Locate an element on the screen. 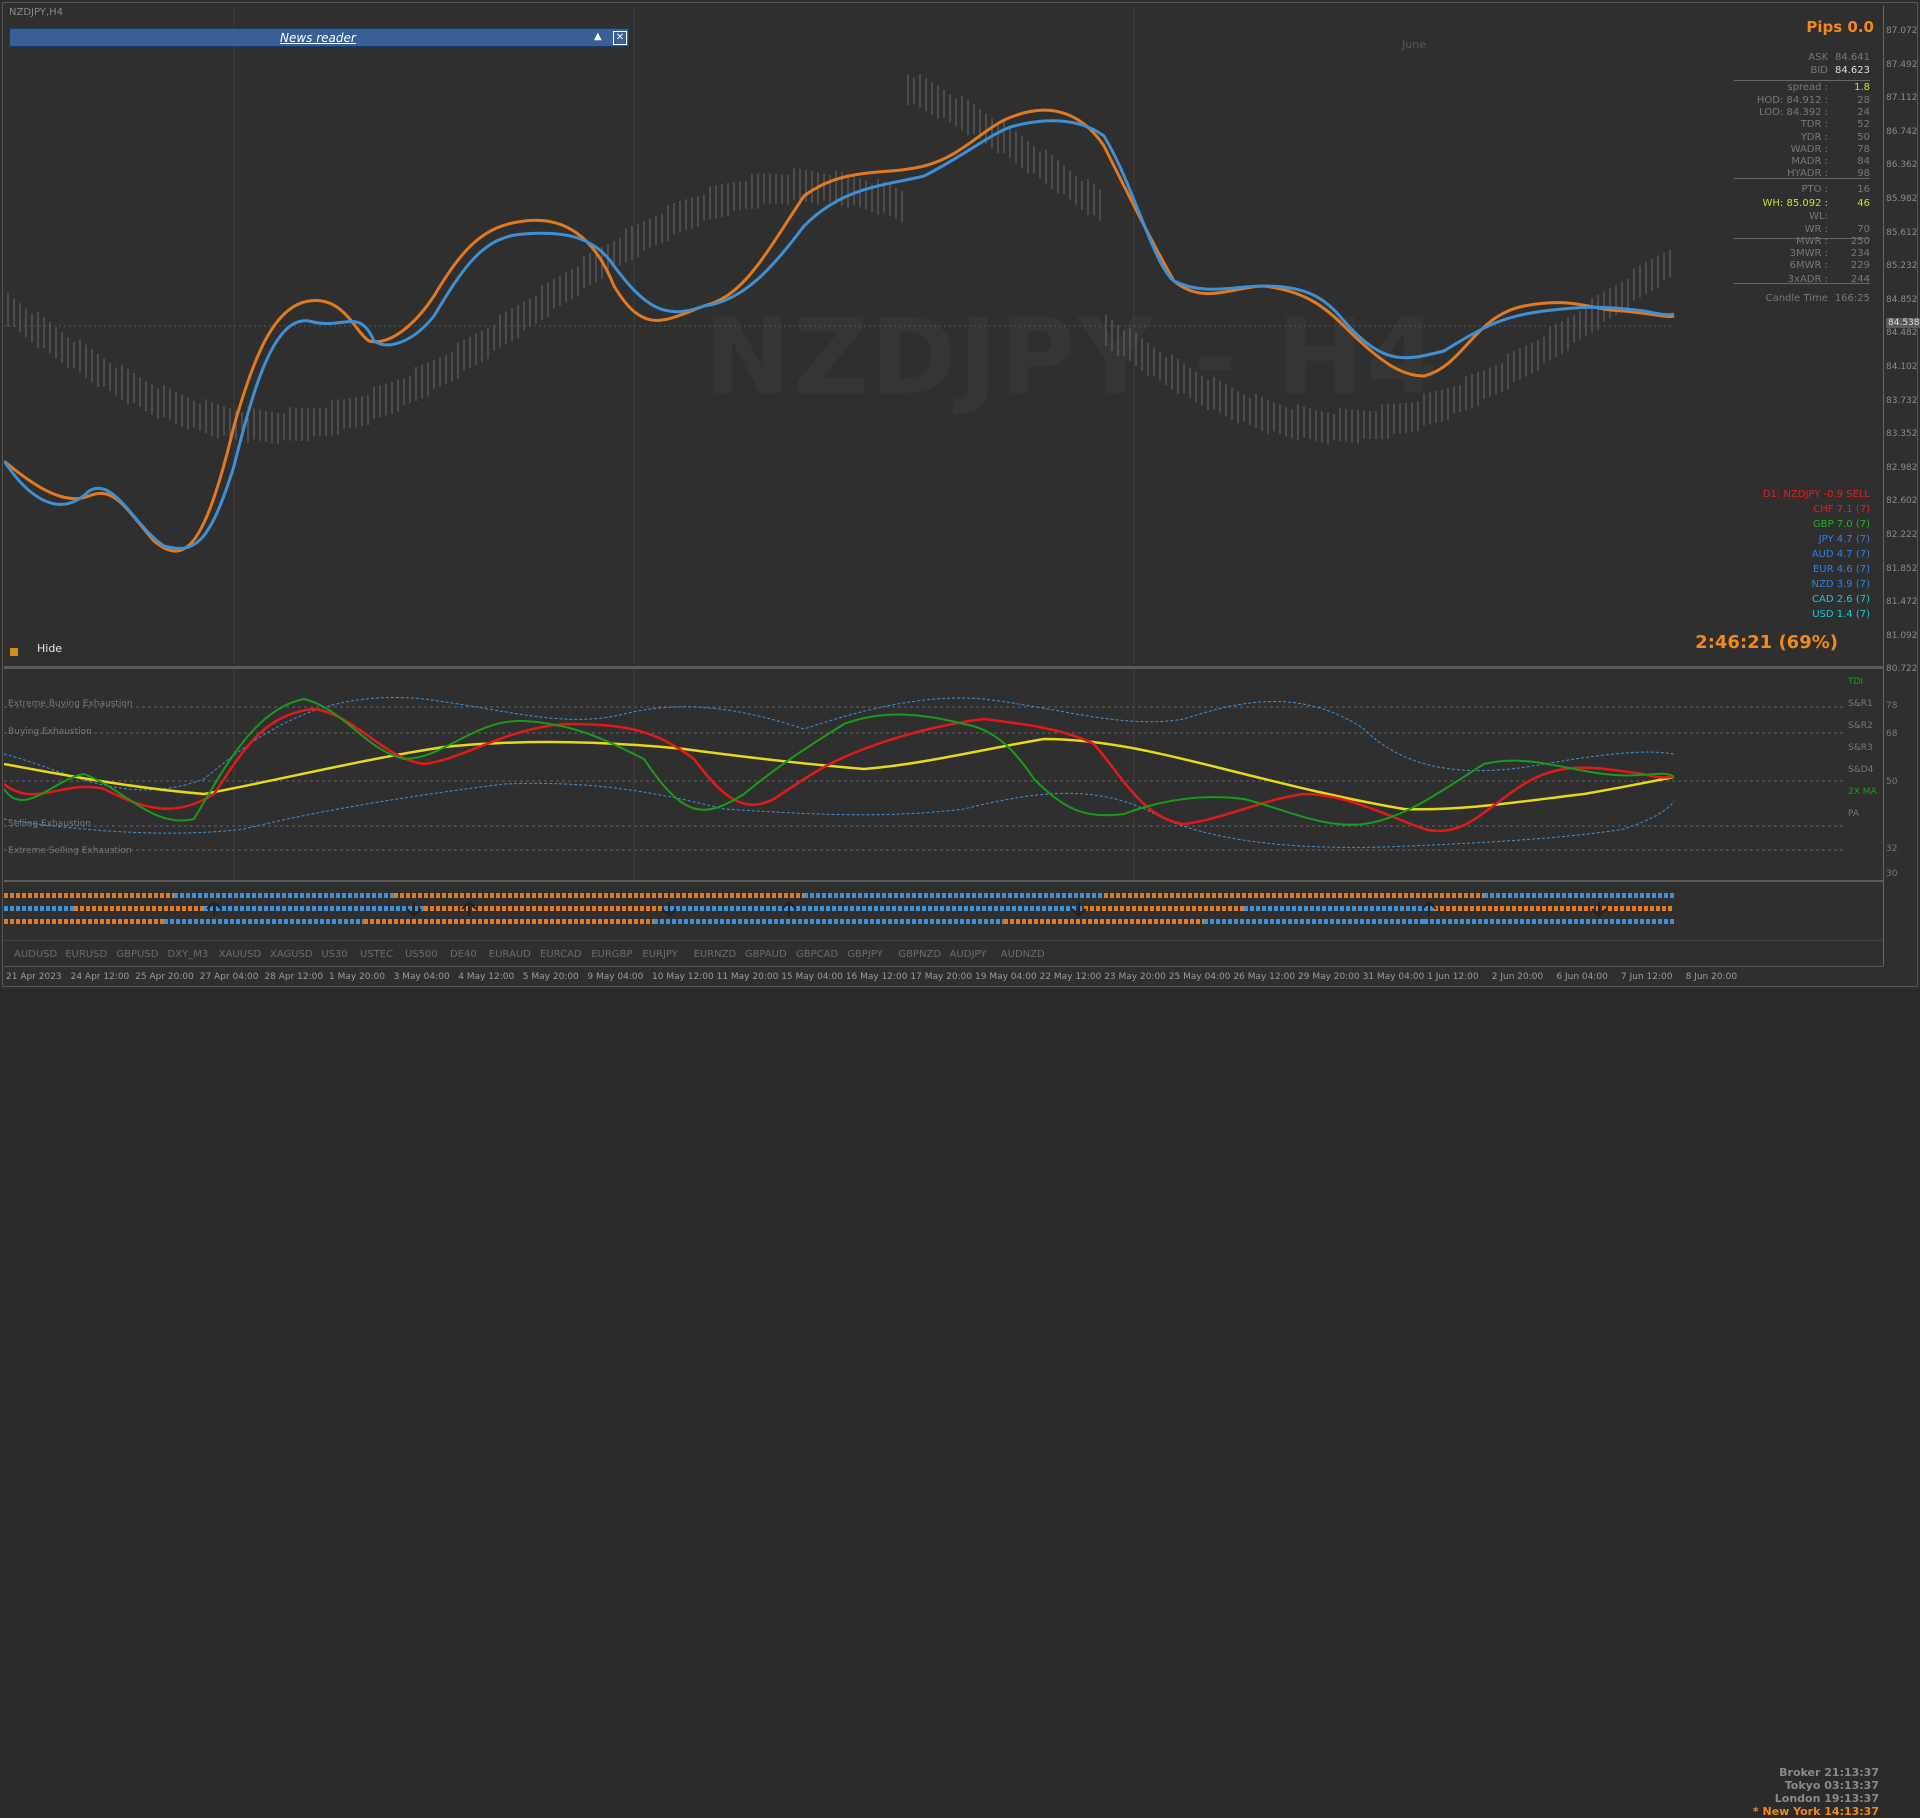  info-label: spread : is located at coordinates (1807, 87).